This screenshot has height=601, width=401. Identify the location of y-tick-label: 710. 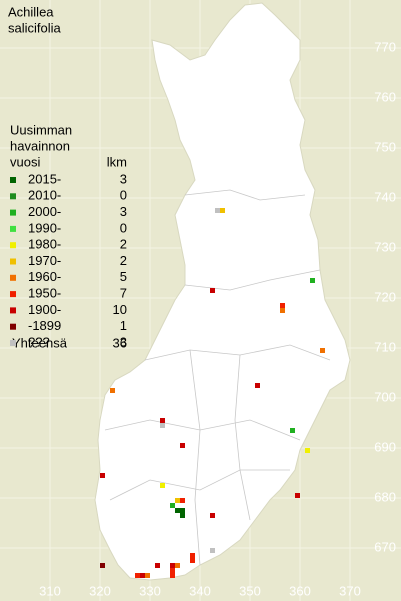
(385, 346).